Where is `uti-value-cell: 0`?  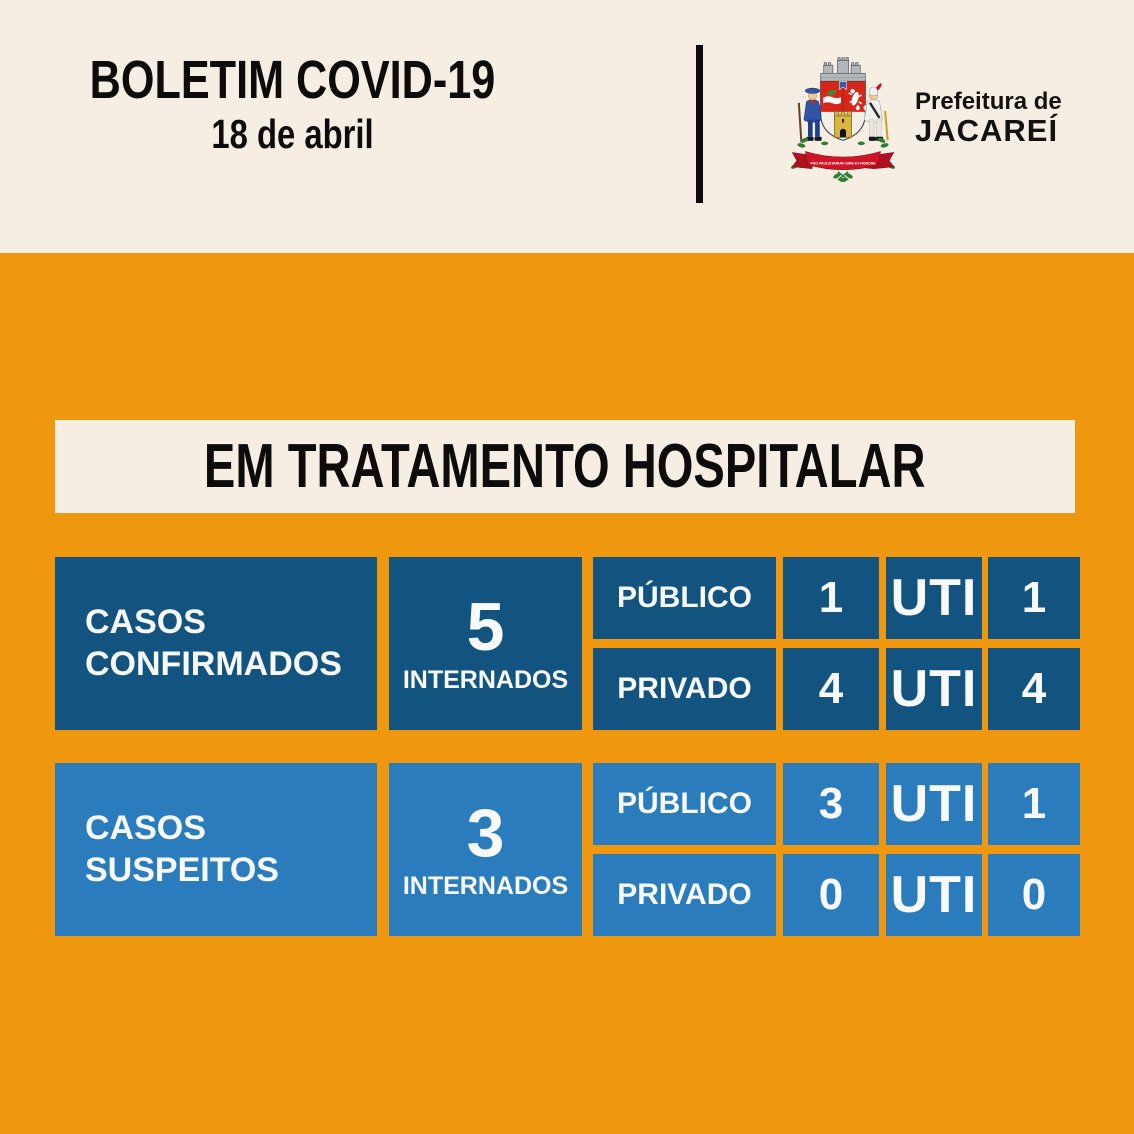
uti-value-cell: 0 is located at coordinates (1034, 895).